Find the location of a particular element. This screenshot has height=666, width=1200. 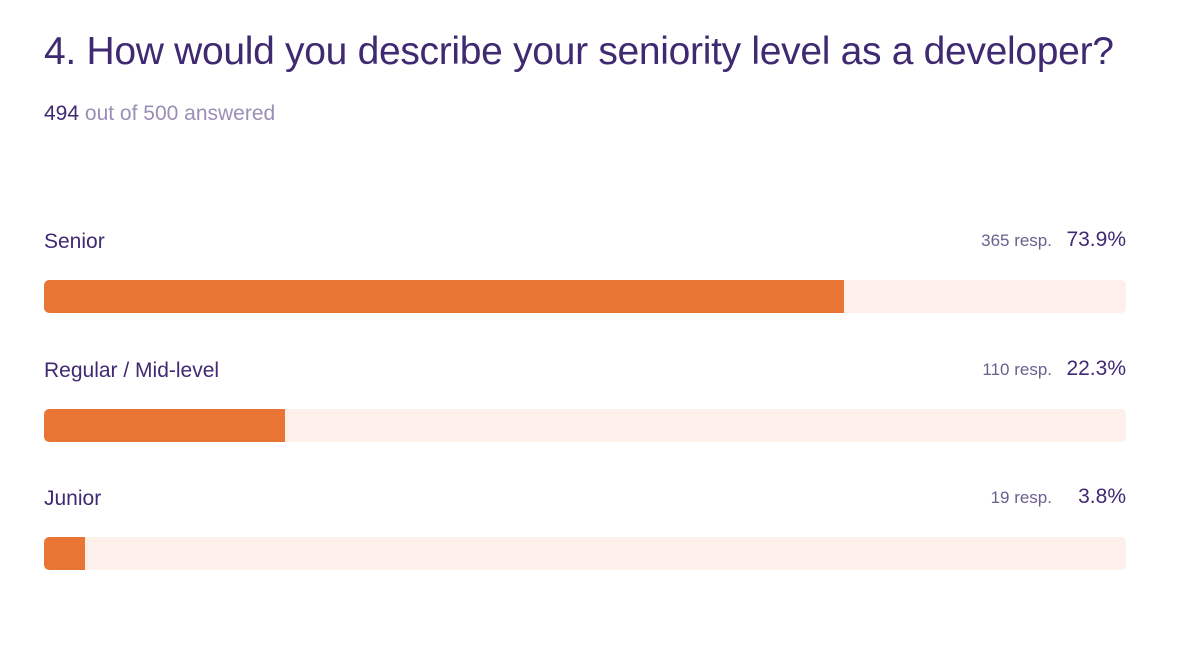

answer-row-header: Junior 19 resp. 3.8% is located at coordinates (585, 500).